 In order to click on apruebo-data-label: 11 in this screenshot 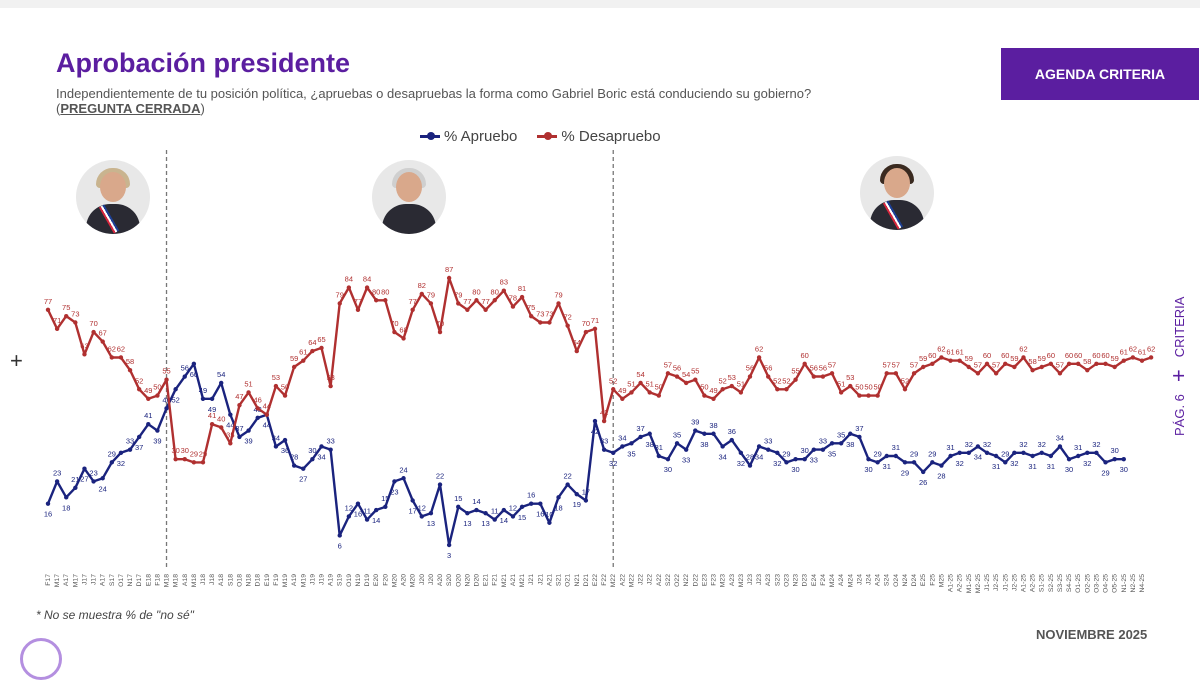, I will do `click(495, 511)`.